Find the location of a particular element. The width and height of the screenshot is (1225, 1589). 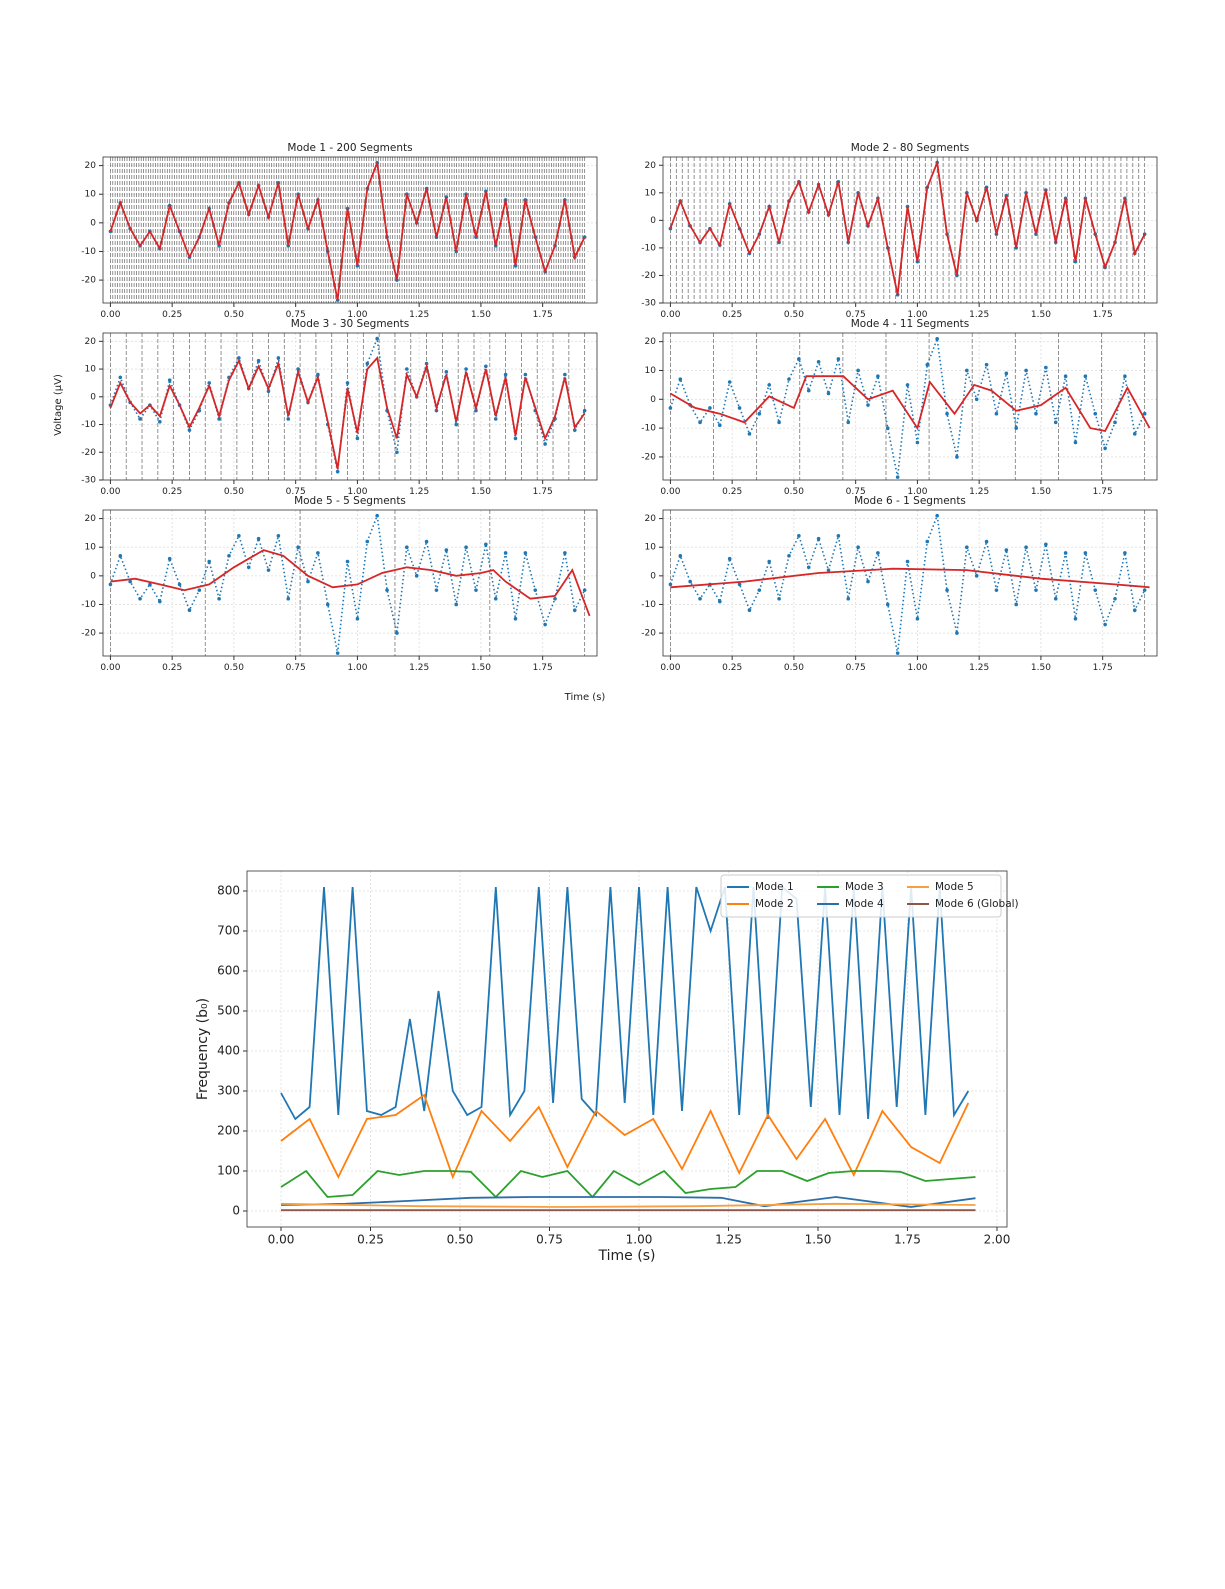

y-tick-label: -30 is located at coordinates (88, 481).